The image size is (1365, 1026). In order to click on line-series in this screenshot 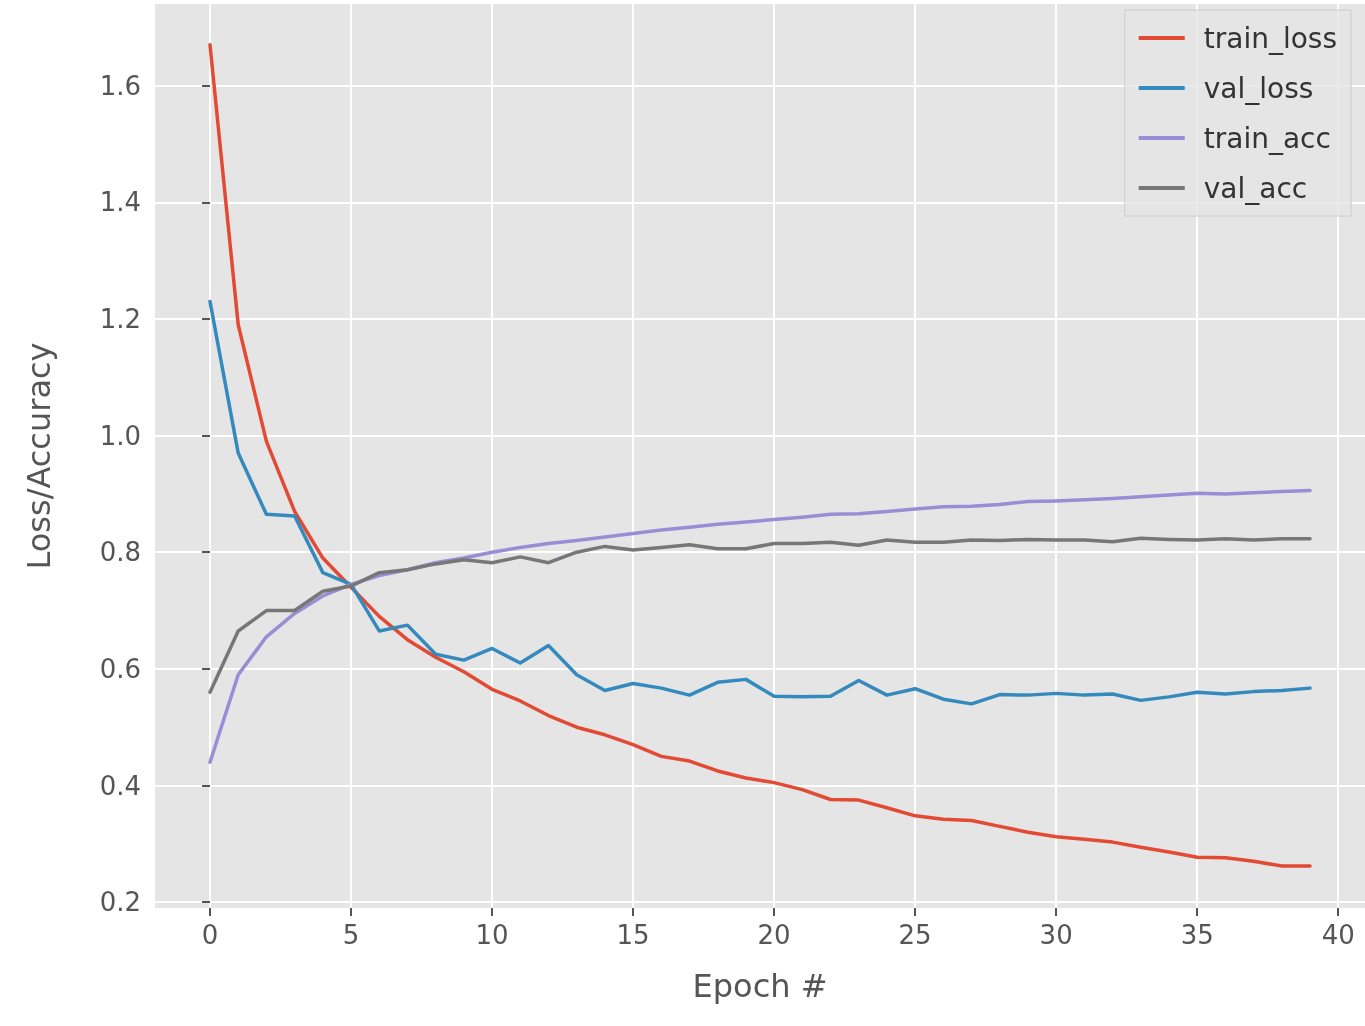, I will do `click(760, 615)`.